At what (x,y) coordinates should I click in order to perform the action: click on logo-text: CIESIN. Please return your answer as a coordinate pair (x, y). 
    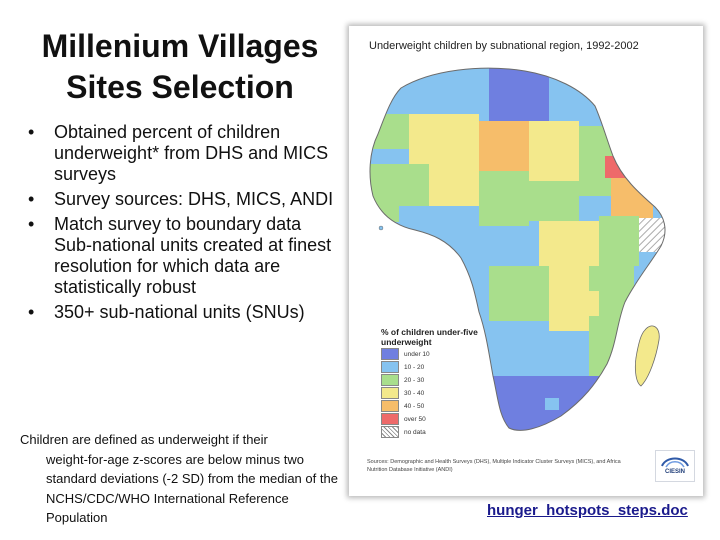
    Looking at the image, I should click on (674, 472).